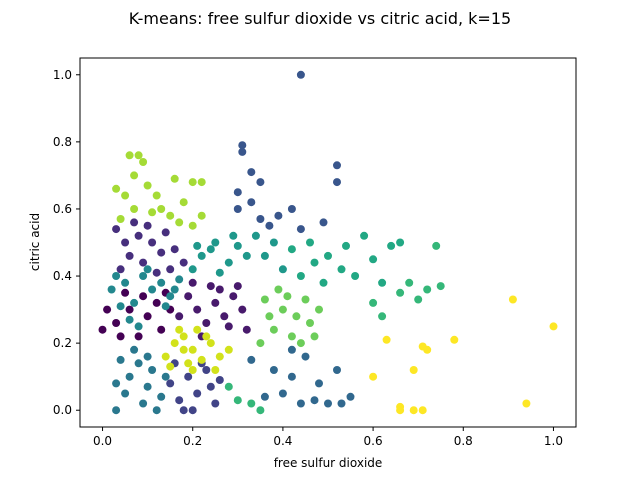 Image resolution: width=640 pixels, height=480 pixels. What do you see at coordinates (373, 441) in the screenshot?
I see `x-tick-label: 0.6` at bounding box center [373, 441].